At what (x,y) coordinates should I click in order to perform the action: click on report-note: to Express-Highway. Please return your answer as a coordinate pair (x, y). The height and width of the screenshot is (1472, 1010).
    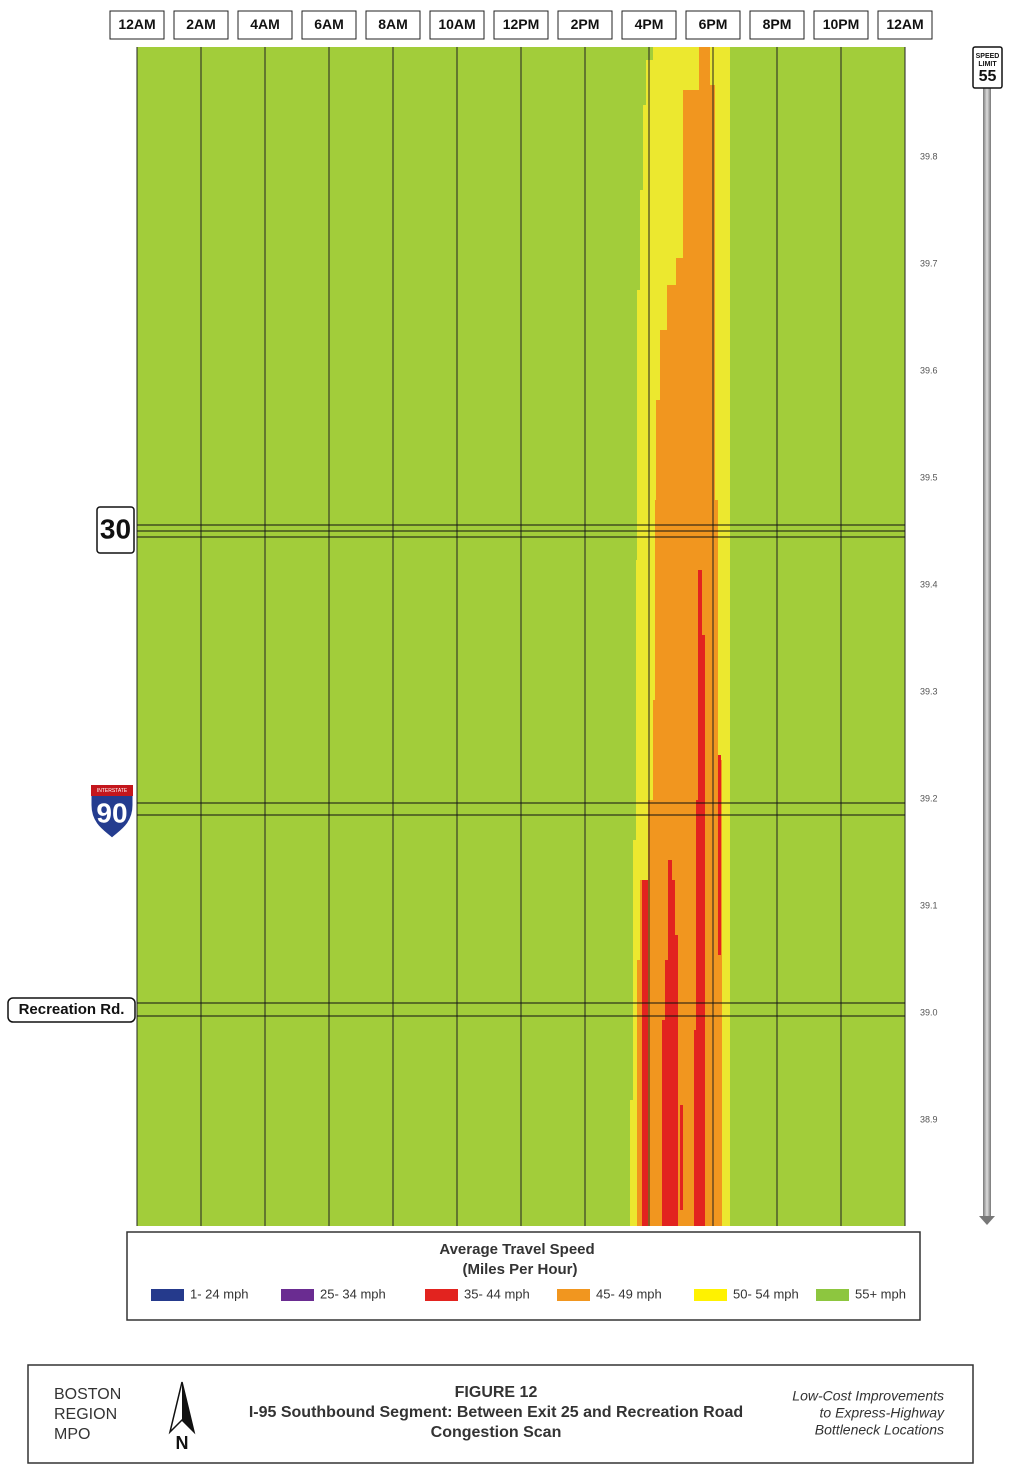
    Looking at the image, I should click on (882, 1413).